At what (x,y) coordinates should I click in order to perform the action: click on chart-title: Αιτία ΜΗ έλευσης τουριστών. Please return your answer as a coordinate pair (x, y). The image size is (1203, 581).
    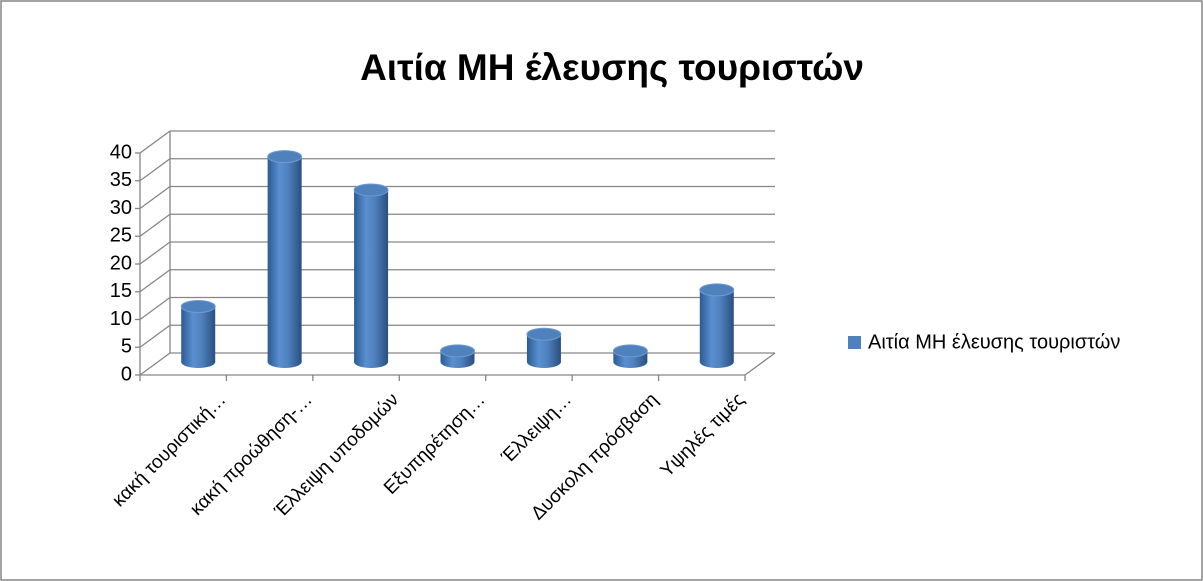
    Looking at the image, I should click on (612, 67).